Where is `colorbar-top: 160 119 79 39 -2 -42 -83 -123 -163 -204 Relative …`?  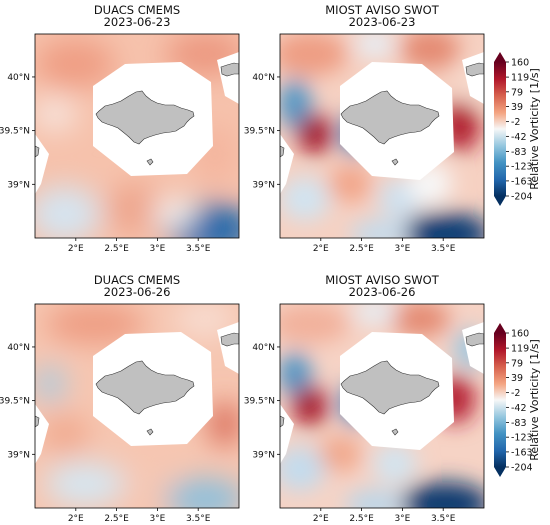 colorbar-top: 160 119 79 39 -2 -42 -83 -123 -163 -204 Relative … is located at coordinates (517, 129).